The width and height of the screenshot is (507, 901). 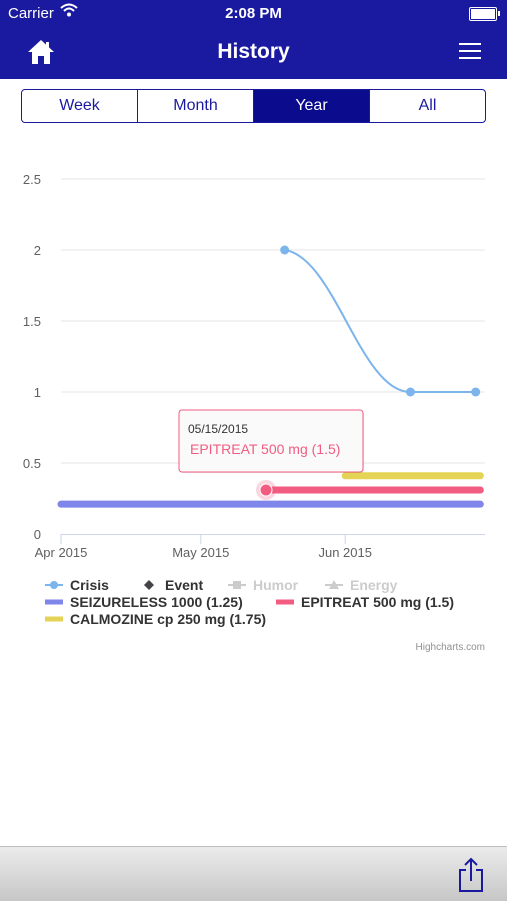 What do you see at coordinates (89, 585) in the screenshot?
I see `legend-label: Crisis` at bounding box center [89, 585].